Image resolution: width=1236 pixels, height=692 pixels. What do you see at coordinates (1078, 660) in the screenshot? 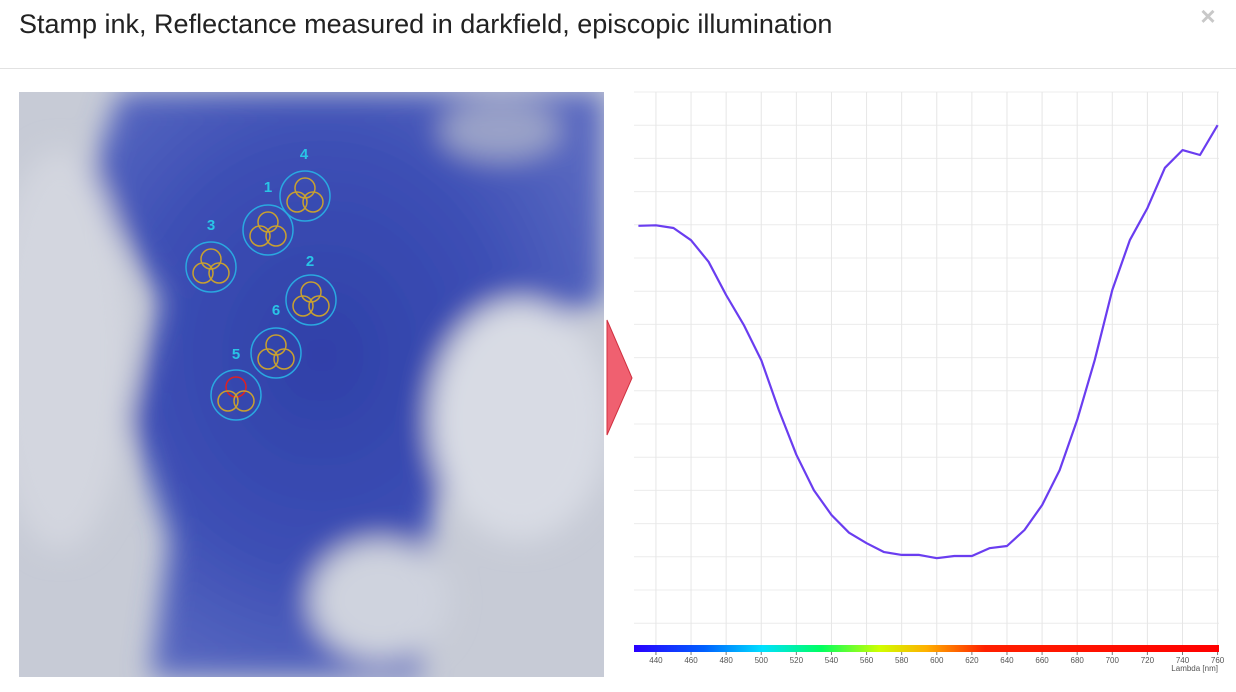
I see `x-tick-label: 680` at bounding box center [1078, 660].